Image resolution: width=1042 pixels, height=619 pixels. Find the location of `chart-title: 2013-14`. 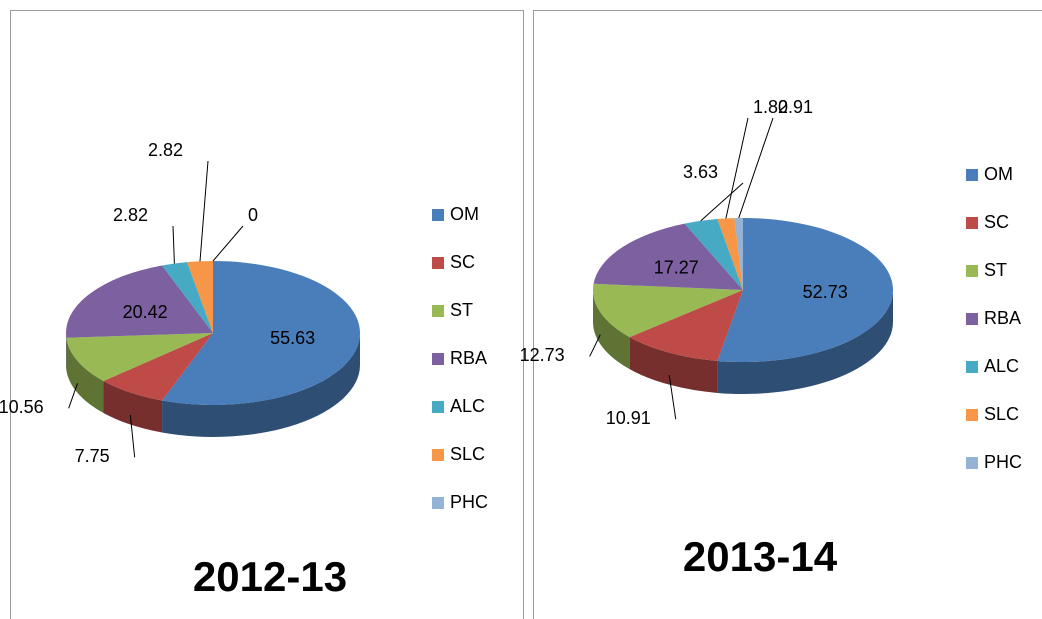

chart-title: 2013-14 is located at coordinates (760, 556).